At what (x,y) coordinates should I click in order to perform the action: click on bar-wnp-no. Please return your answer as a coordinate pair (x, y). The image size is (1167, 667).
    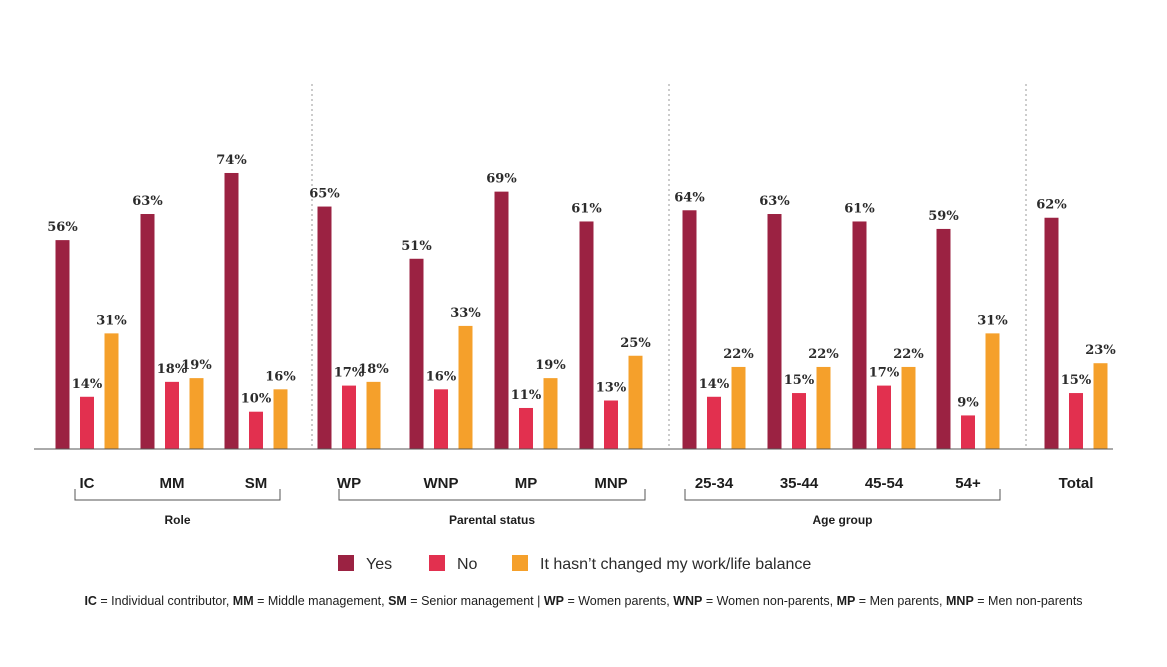
    Looking at the image, I should click on (441, 419).